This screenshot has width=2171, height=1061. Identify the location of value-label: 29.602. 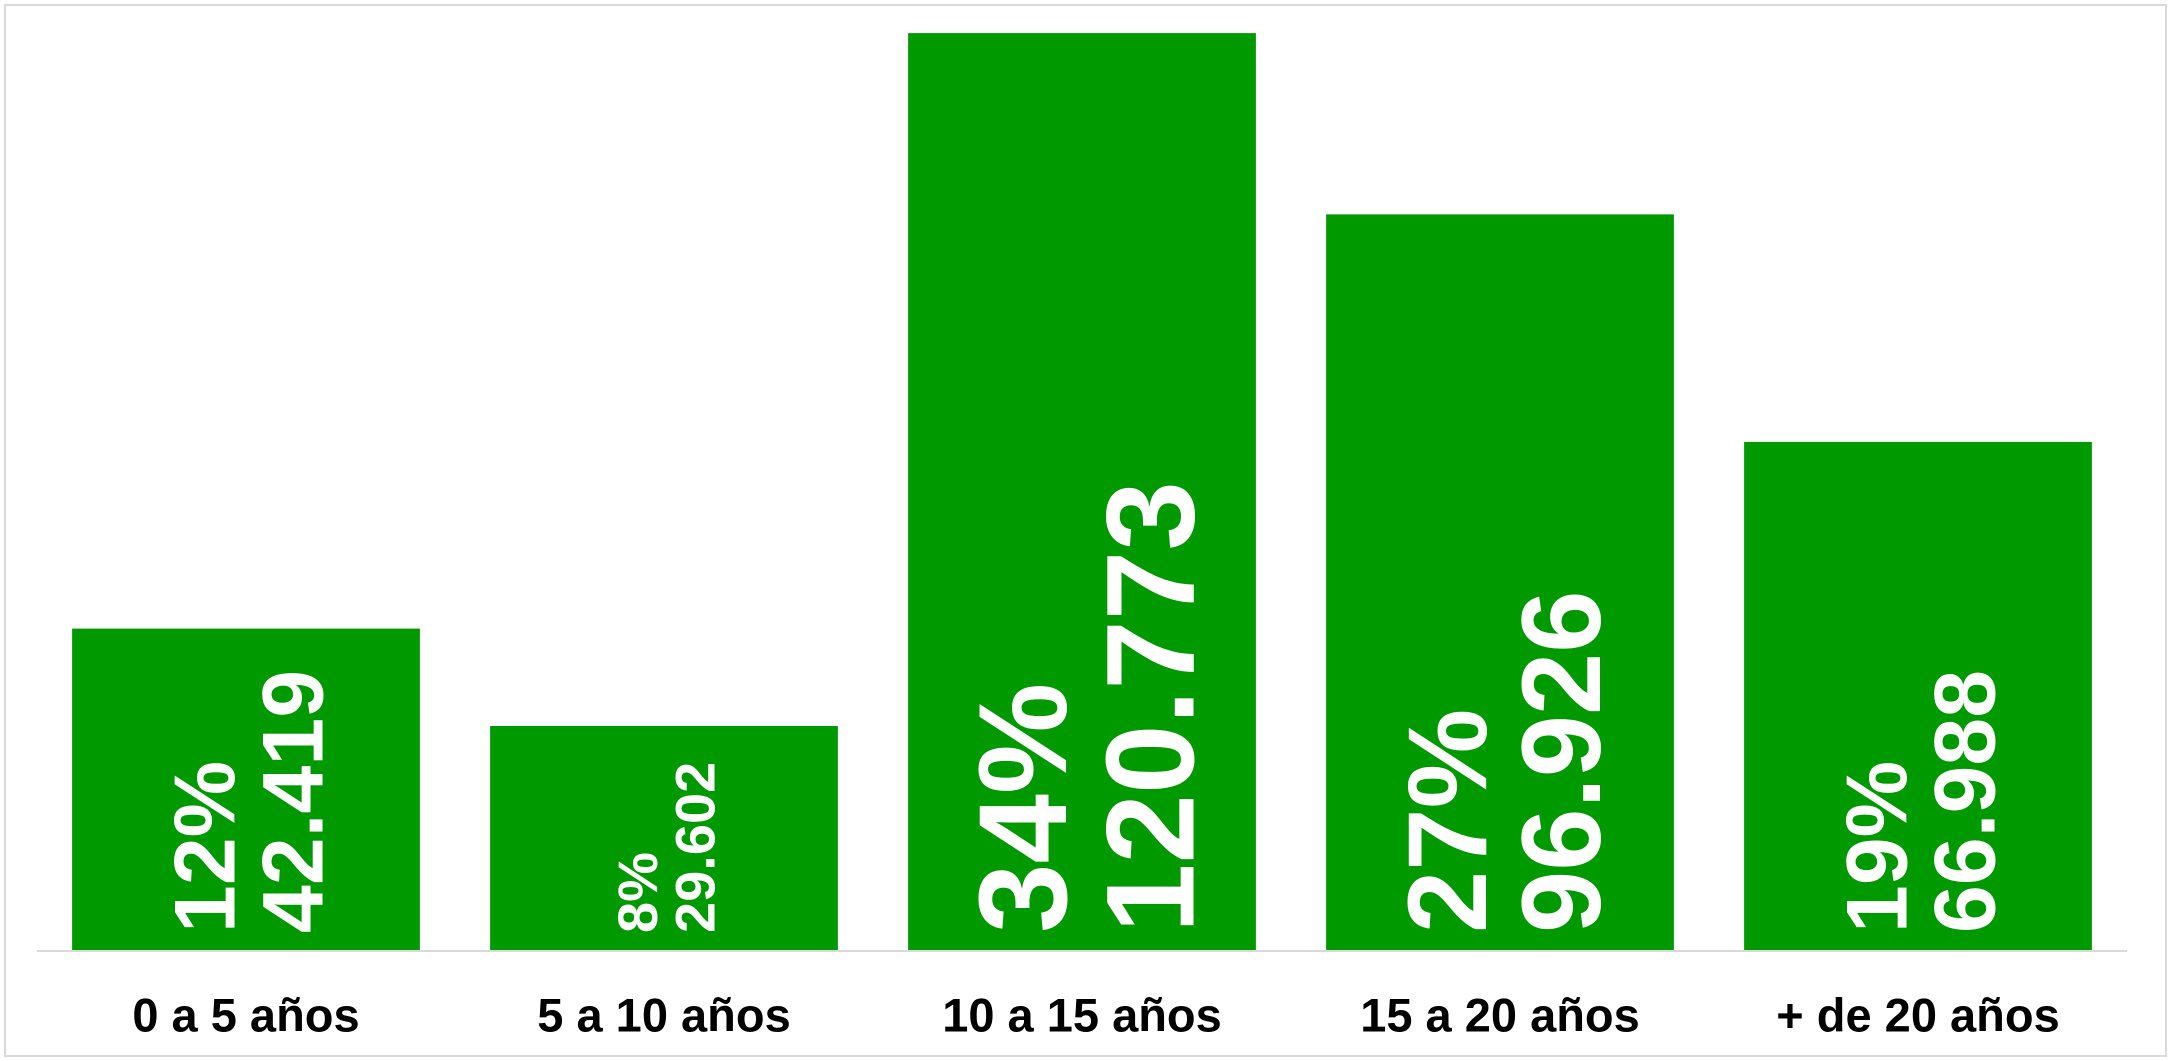
(694, 847).